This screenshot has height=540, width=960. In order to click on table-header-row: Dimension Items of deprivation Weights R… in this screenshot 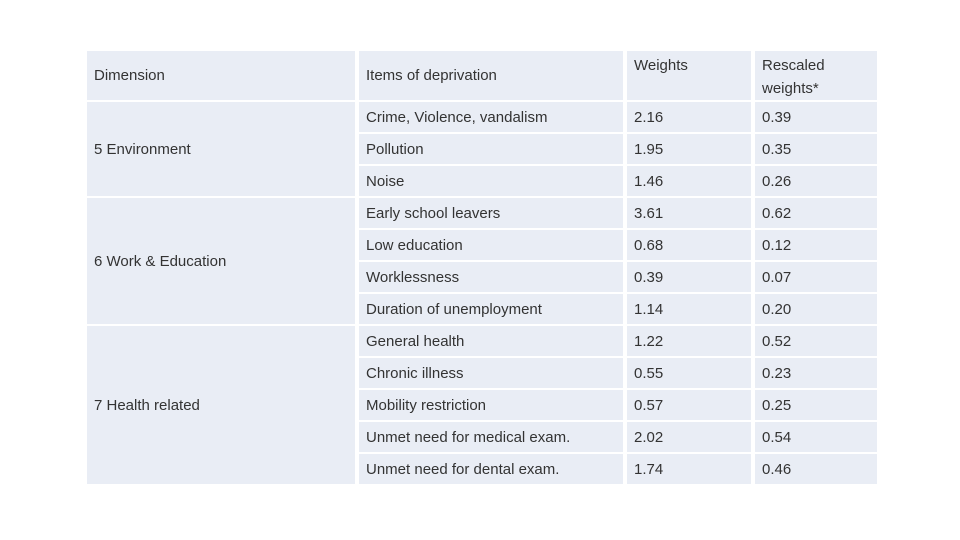, I will do `click(482, 75)`.